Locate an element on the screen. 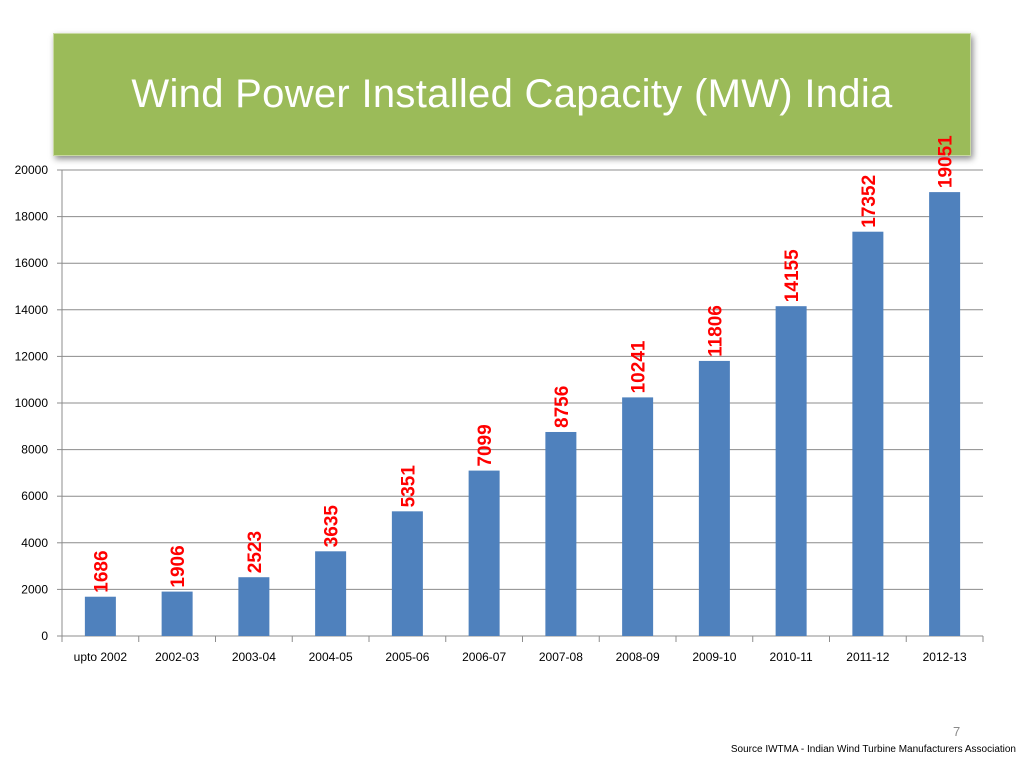  y-tick-label: 20000 is located at coordinates (32, 170).